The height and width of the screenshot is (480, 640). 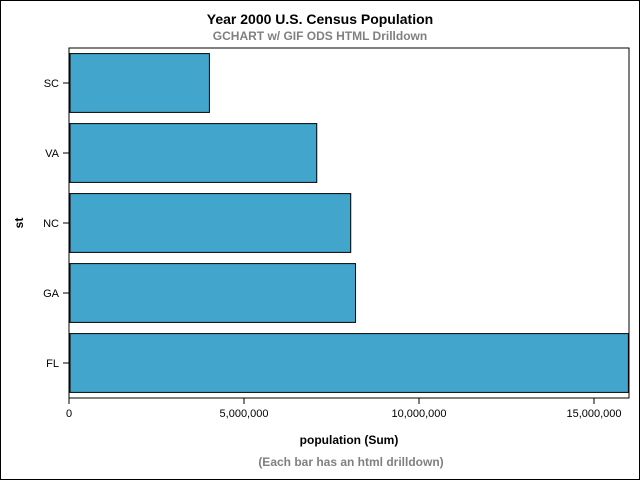 I want to click on bar-fl, so click(x=349, y=363).